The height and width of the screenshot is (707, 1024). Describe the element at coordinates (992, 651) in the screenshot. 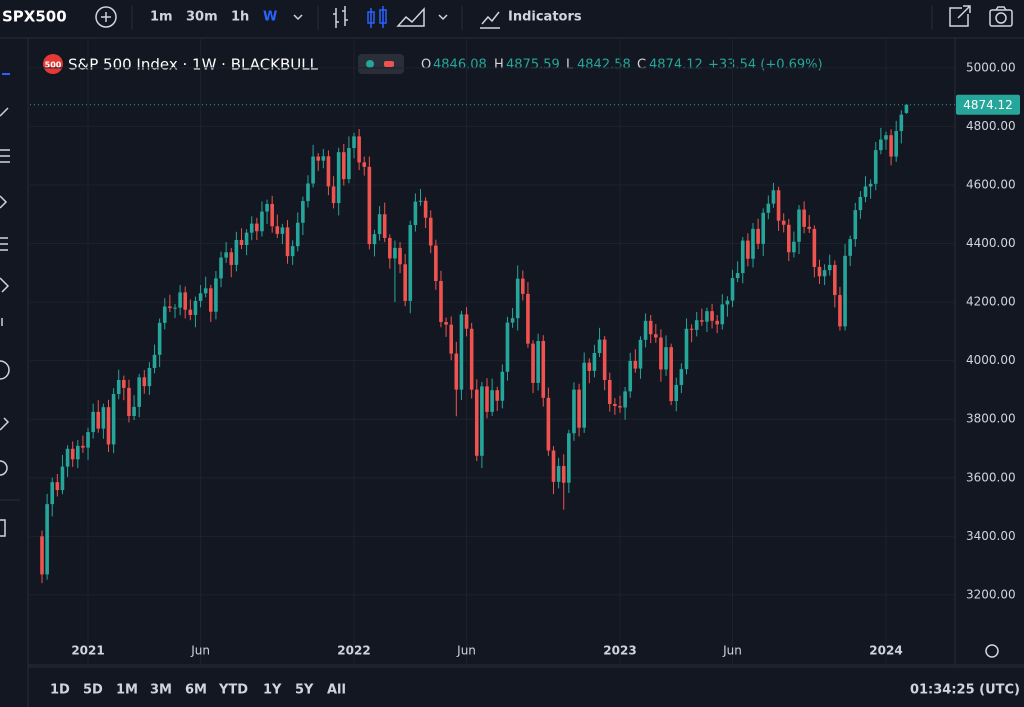

I see `settings-button` at that location.